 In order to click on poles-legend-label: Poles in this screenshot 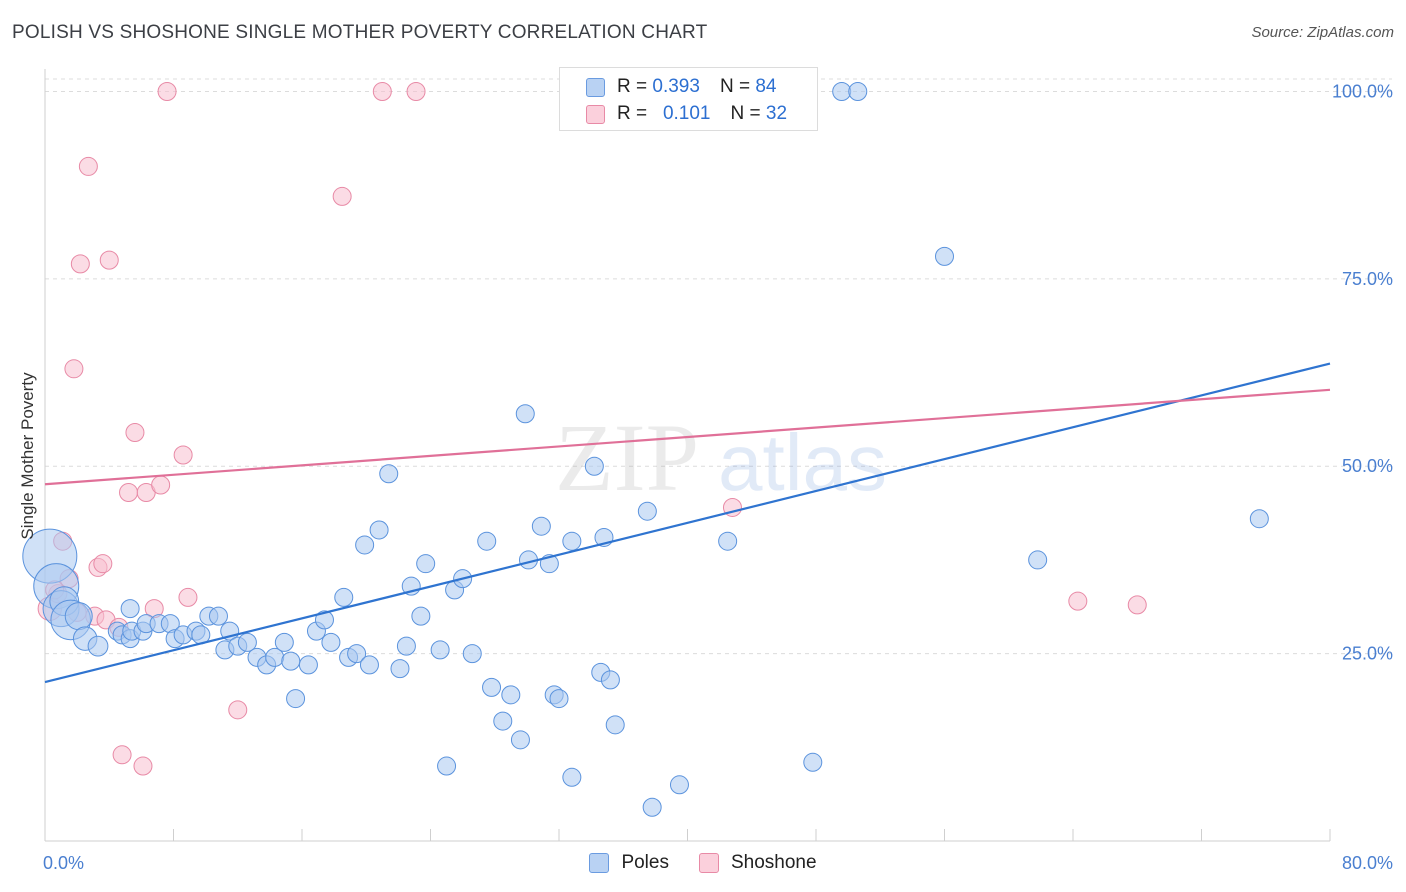, I will do `click(645, 862)`.